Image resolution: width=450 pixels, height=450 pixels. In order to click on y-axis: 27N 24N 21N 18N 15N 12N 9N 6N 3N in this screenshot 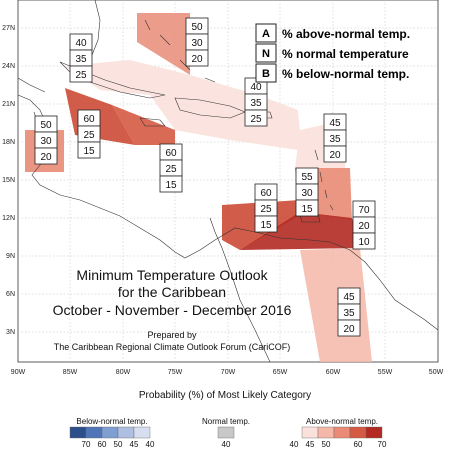, I will do `click(8, 180)`.